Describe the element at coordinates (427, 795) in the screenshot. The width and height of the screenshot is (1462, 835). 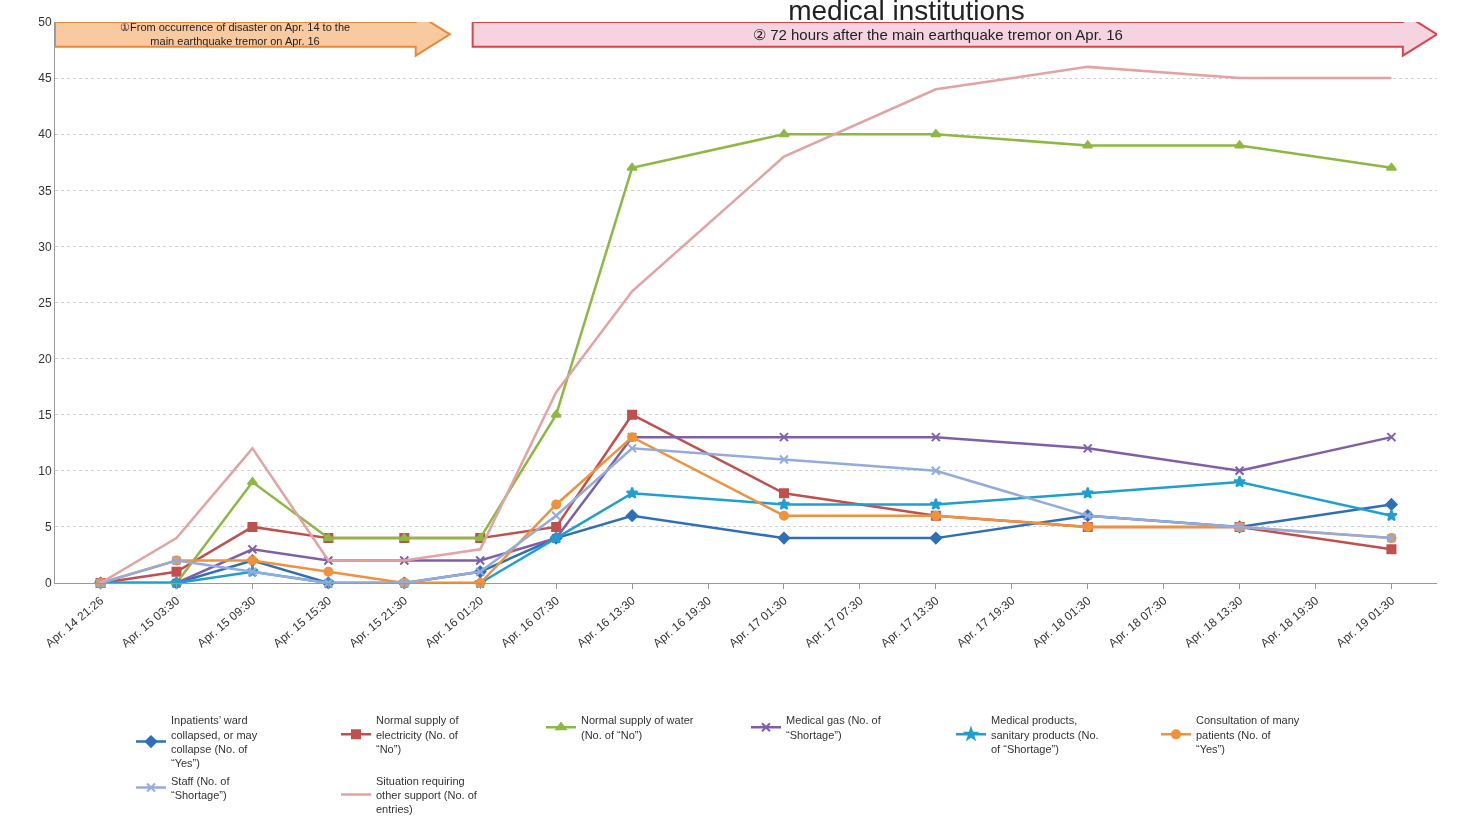
I see `legend-label: Situation requiring other support (No. of entries)` at that location.